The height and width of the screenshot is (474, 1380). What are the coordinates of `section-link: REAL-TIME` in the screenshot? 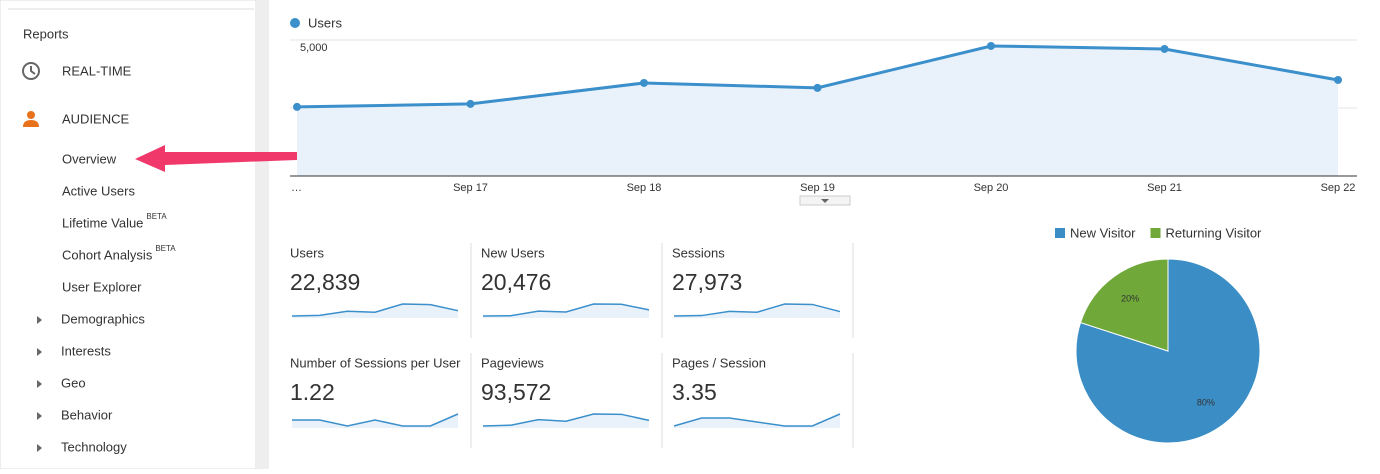 It's located at (97, 70).